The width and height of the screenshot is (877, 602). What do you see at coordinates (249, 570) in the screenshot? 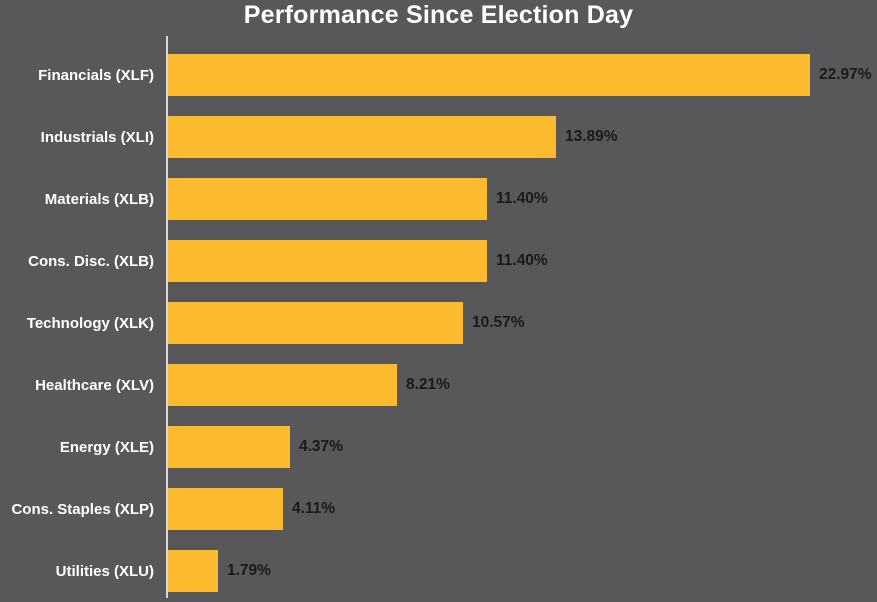
I see `value-label: 1.79%` at bounding box center [249, 570].